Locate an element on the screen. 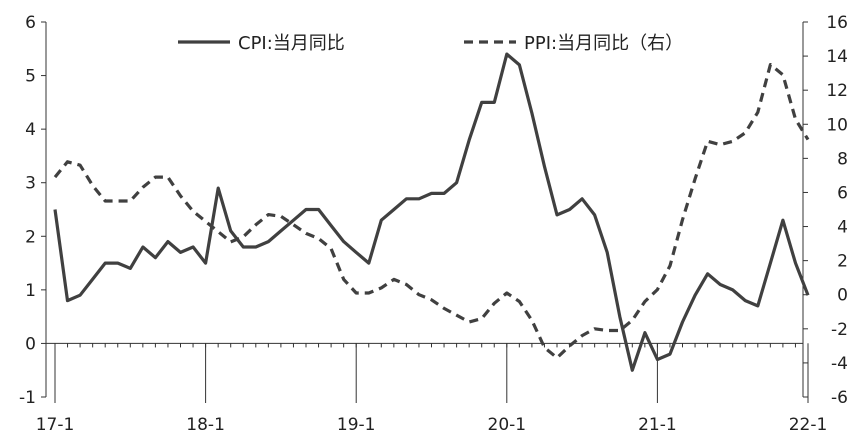 The height and width of the screenshot is (448, 861). x-tick-label: 17-1 is located at coordinates (55, 425).